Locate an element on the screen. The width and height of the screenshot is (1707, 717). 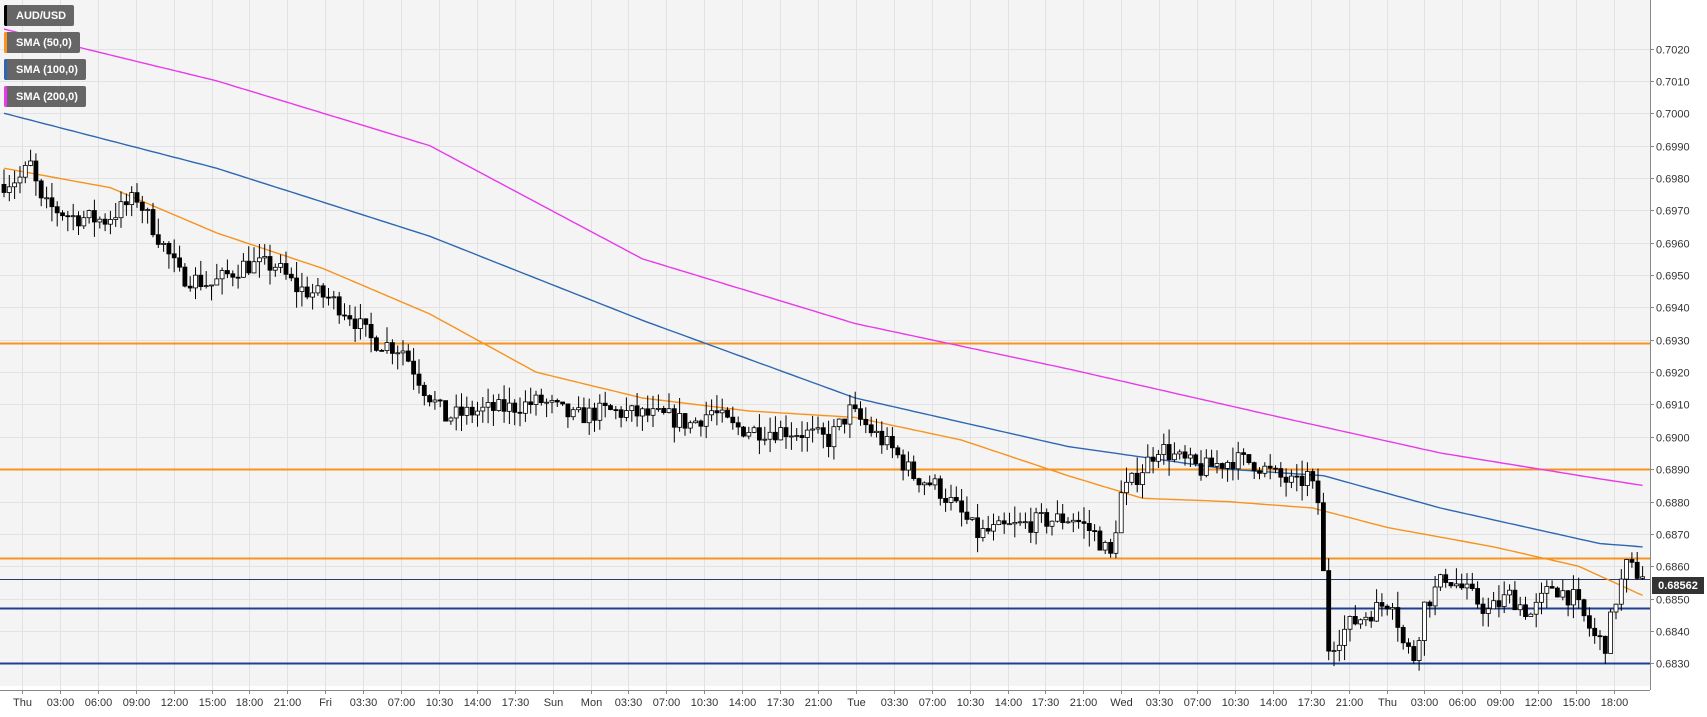
x-tick-label: 09:00 is located at coordinates (137, 703).